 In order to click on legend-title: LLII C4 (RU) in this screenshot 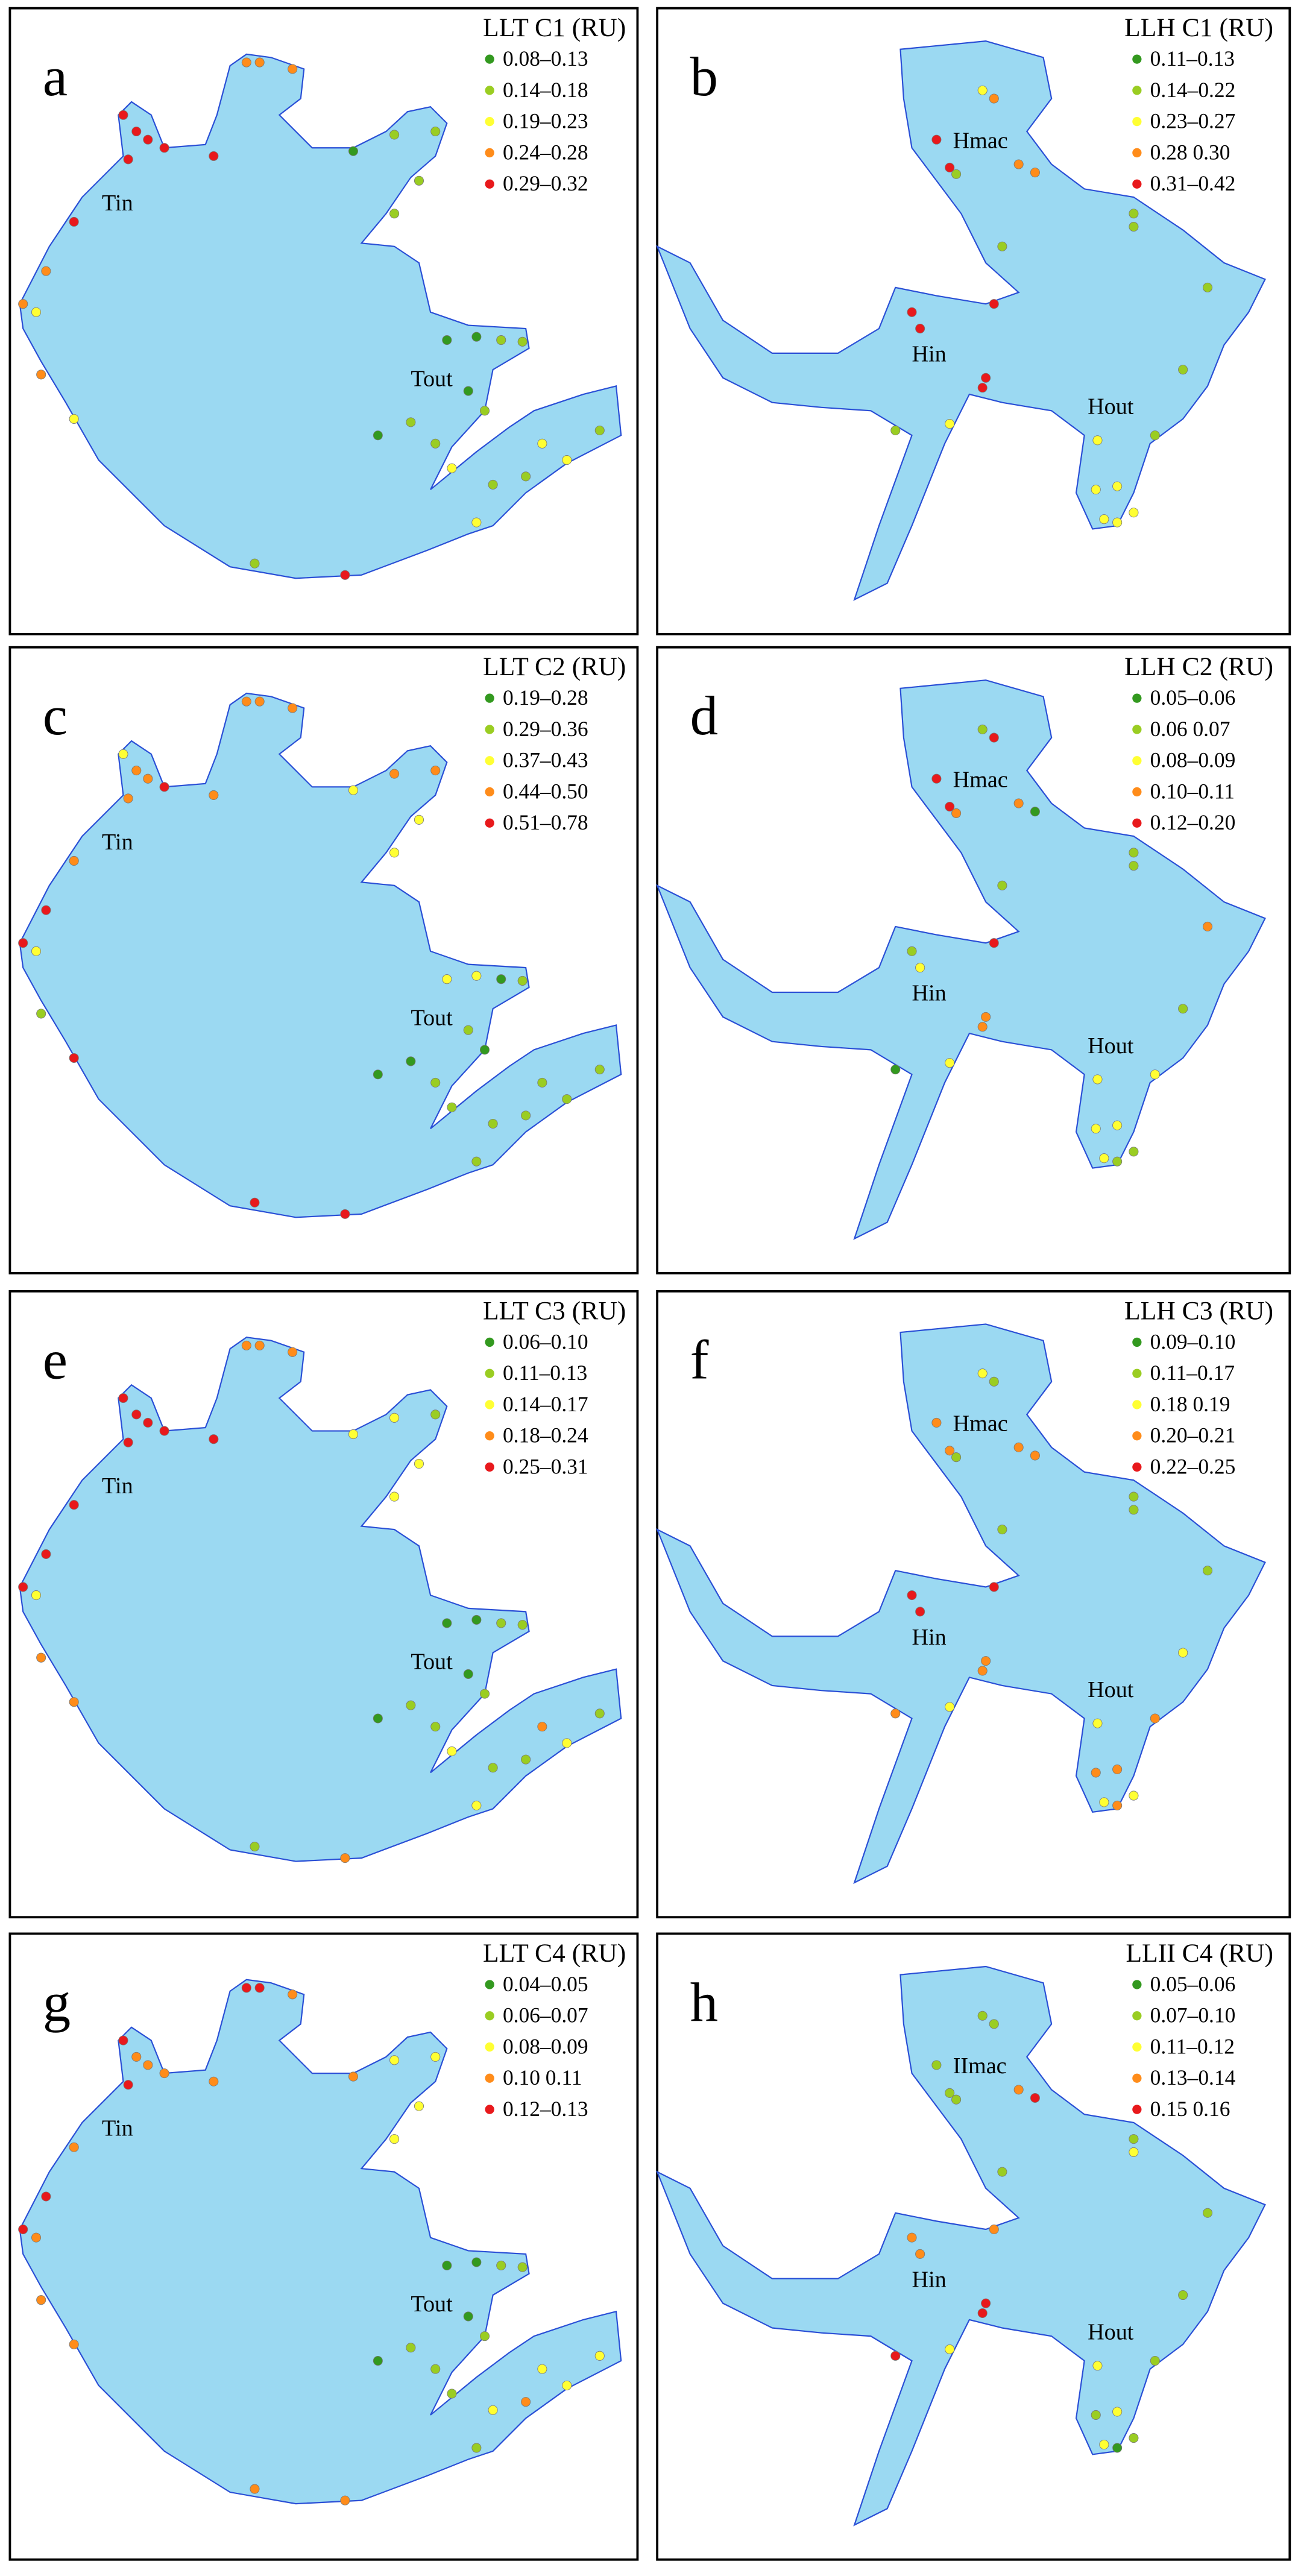, I will do `click(1199, 1953)`.